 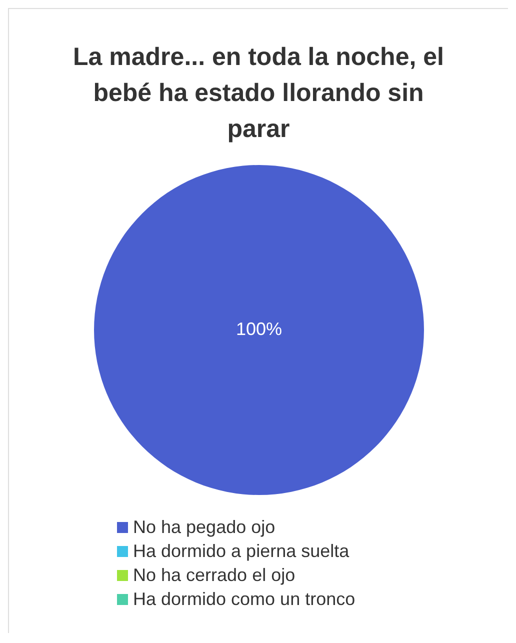 I want to click on legend-label: Ha dormido a pierna suelta, so click(x=241, y=551).